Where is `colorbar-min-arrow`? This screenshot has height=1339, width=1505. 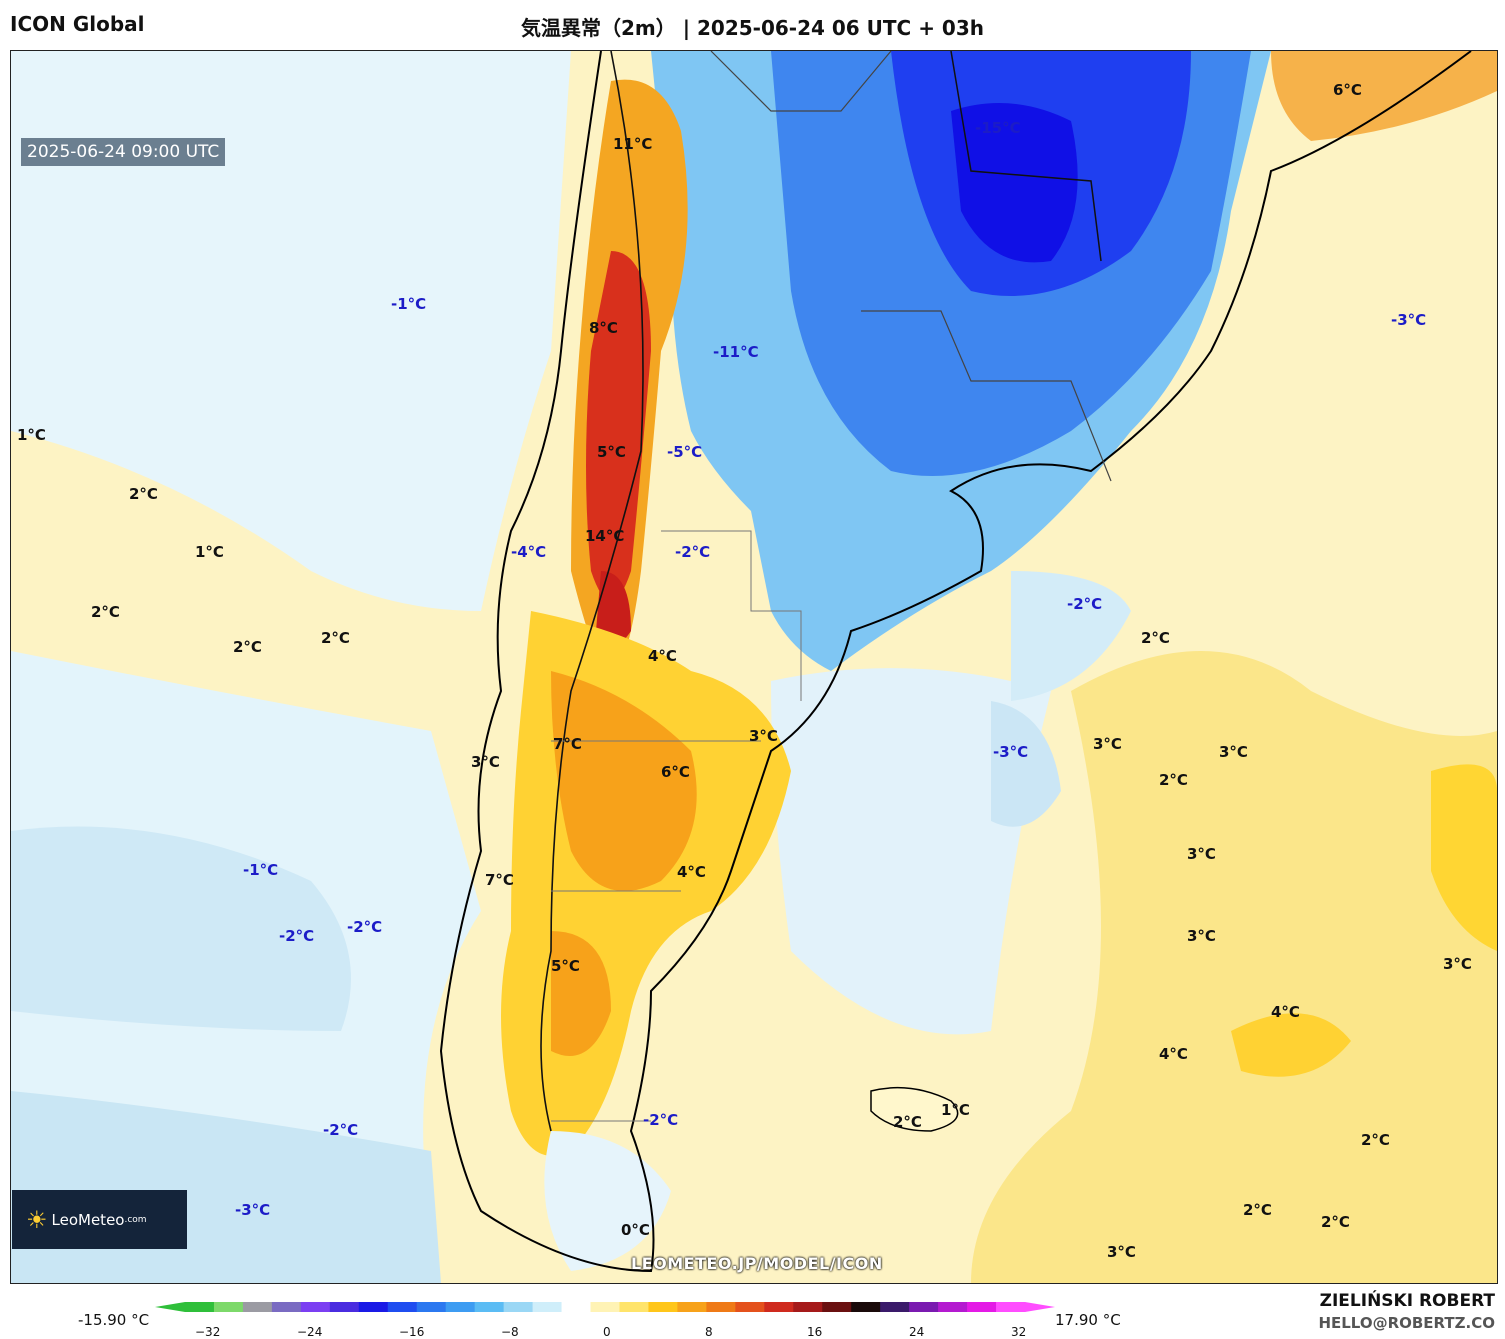 colorbar-min-arrow is located at coordinates (170, 1307).